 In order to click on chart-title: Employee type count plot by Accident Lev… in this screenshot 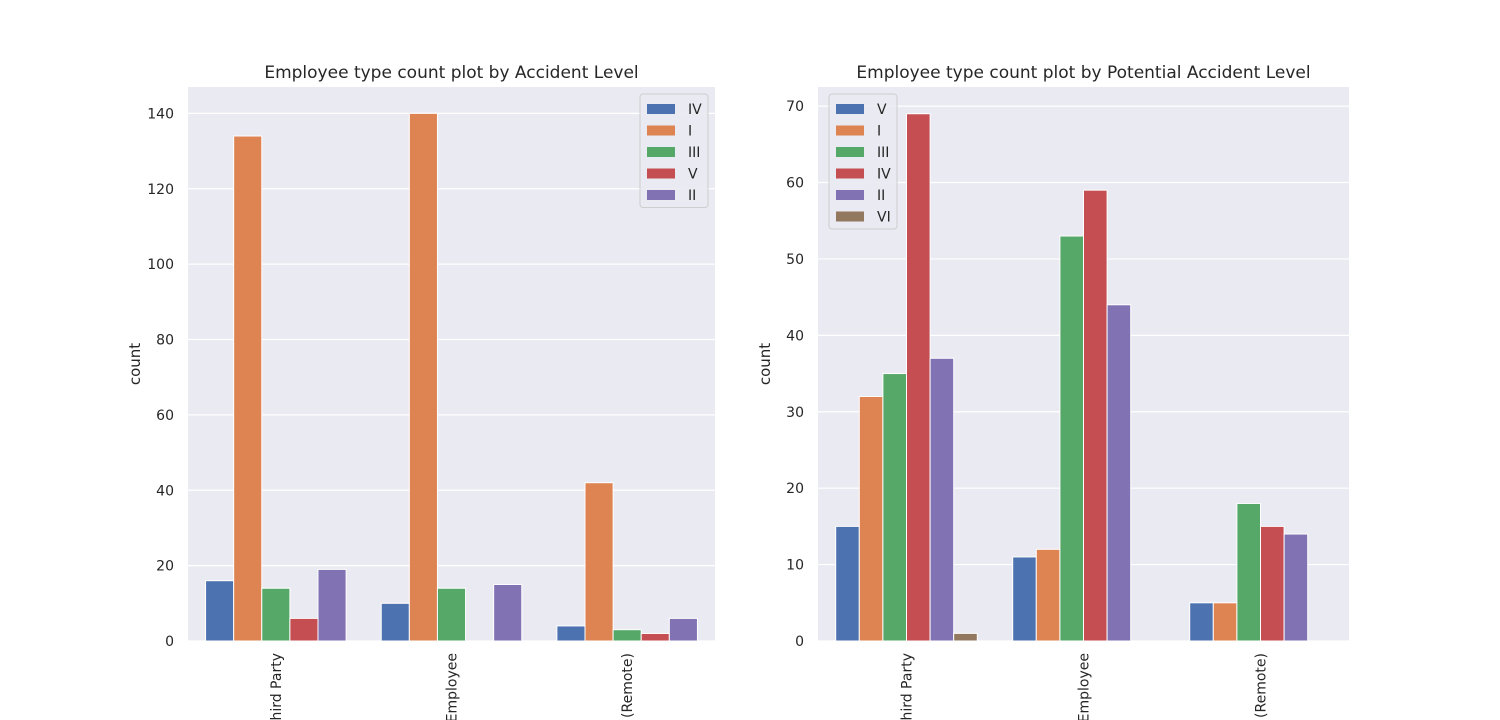, I will do `click(451, 73)`.